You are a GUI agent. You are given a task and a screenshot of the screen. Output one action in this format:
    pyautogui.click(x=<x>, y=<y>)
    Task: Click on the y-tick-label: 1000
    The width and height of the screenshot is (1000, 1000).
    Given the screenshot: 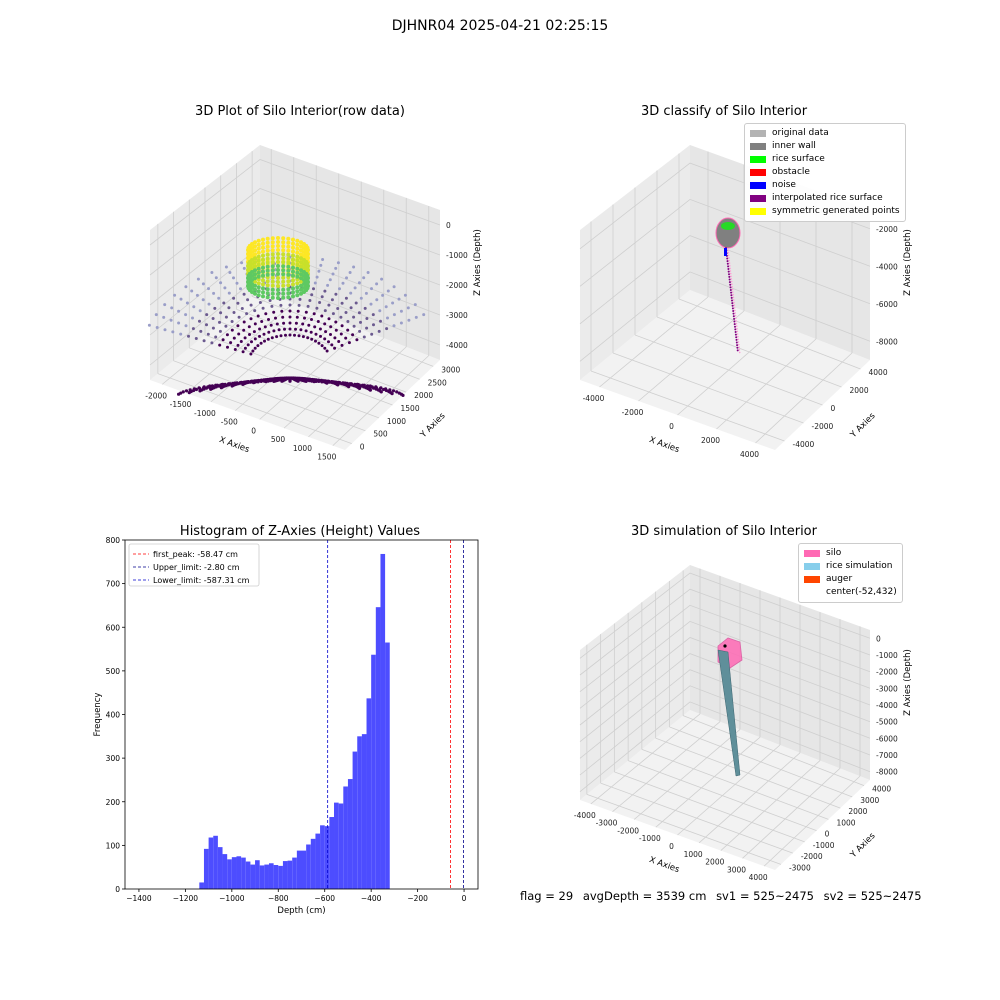 What is the action you would take?
    pyautogui.click(x=396, y=421)
    